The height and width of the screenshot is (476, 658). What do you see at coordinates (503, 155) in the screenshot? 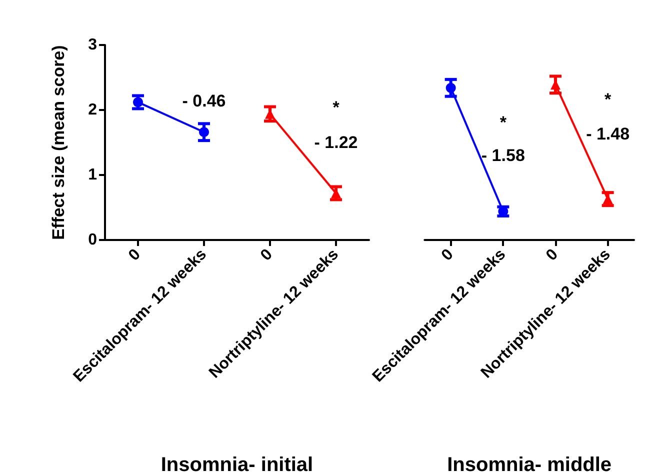
I see `annotation: - 1.58` at bounding box center [503, 155].